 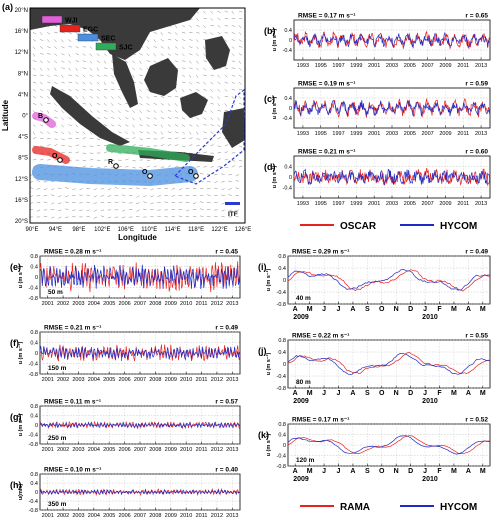 I want to click on latitude-tick-label: 8°S, so click(x=23, y=159).